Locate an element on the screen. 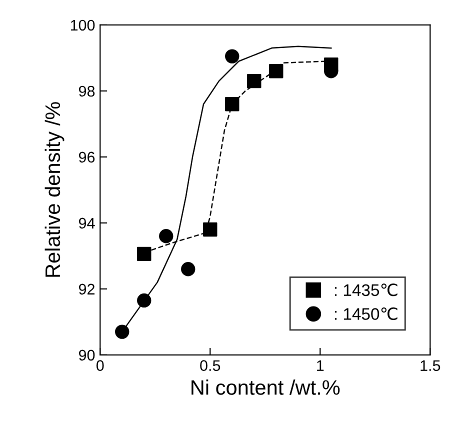 The height and width of the screenshot is (423, 449). y-tick-label: 98 is located at coordinates (86, 91).